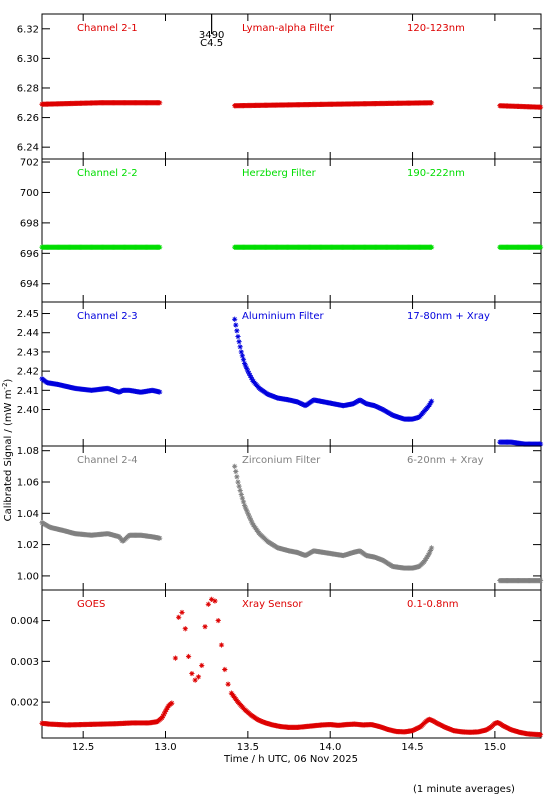  What do you see at coordinates (464, 789) in the screenshot?
I see `footnote-text: (1 minute averages)` at bounding box center [464, 789].